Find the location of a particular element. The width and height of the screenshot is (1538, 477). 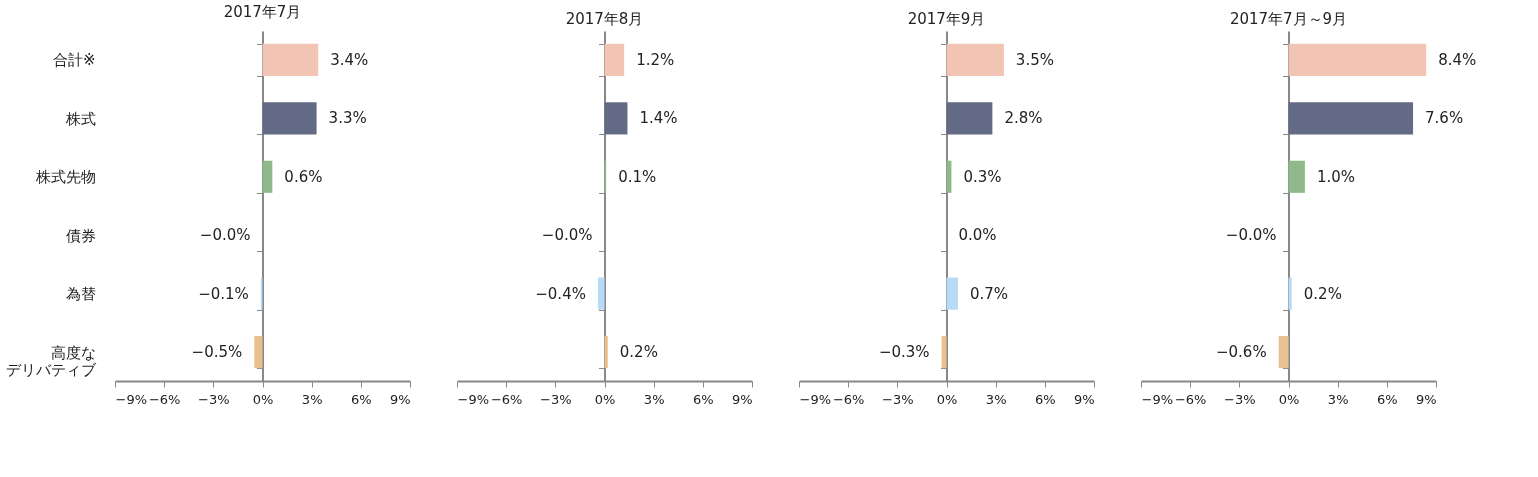

data-label: 0.3% is located at coordinates (982, 176).